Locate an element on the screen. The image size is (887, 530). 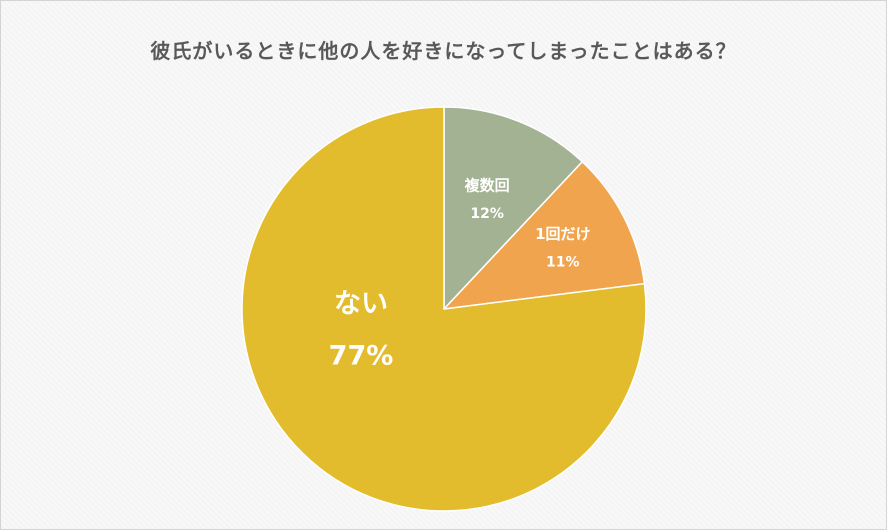
slice-label-2: 1回だけ is located at coordinates (562, 234).